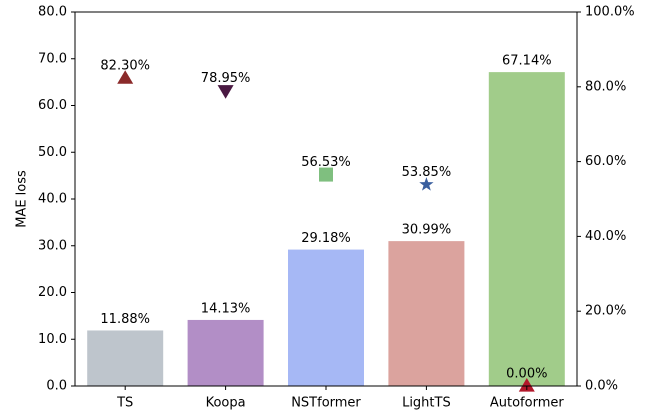  What do you see at coordinates (605, 161) in the screenshot?
I see `y2-tick-label: 60.0%` at bounding box center [605, 161].